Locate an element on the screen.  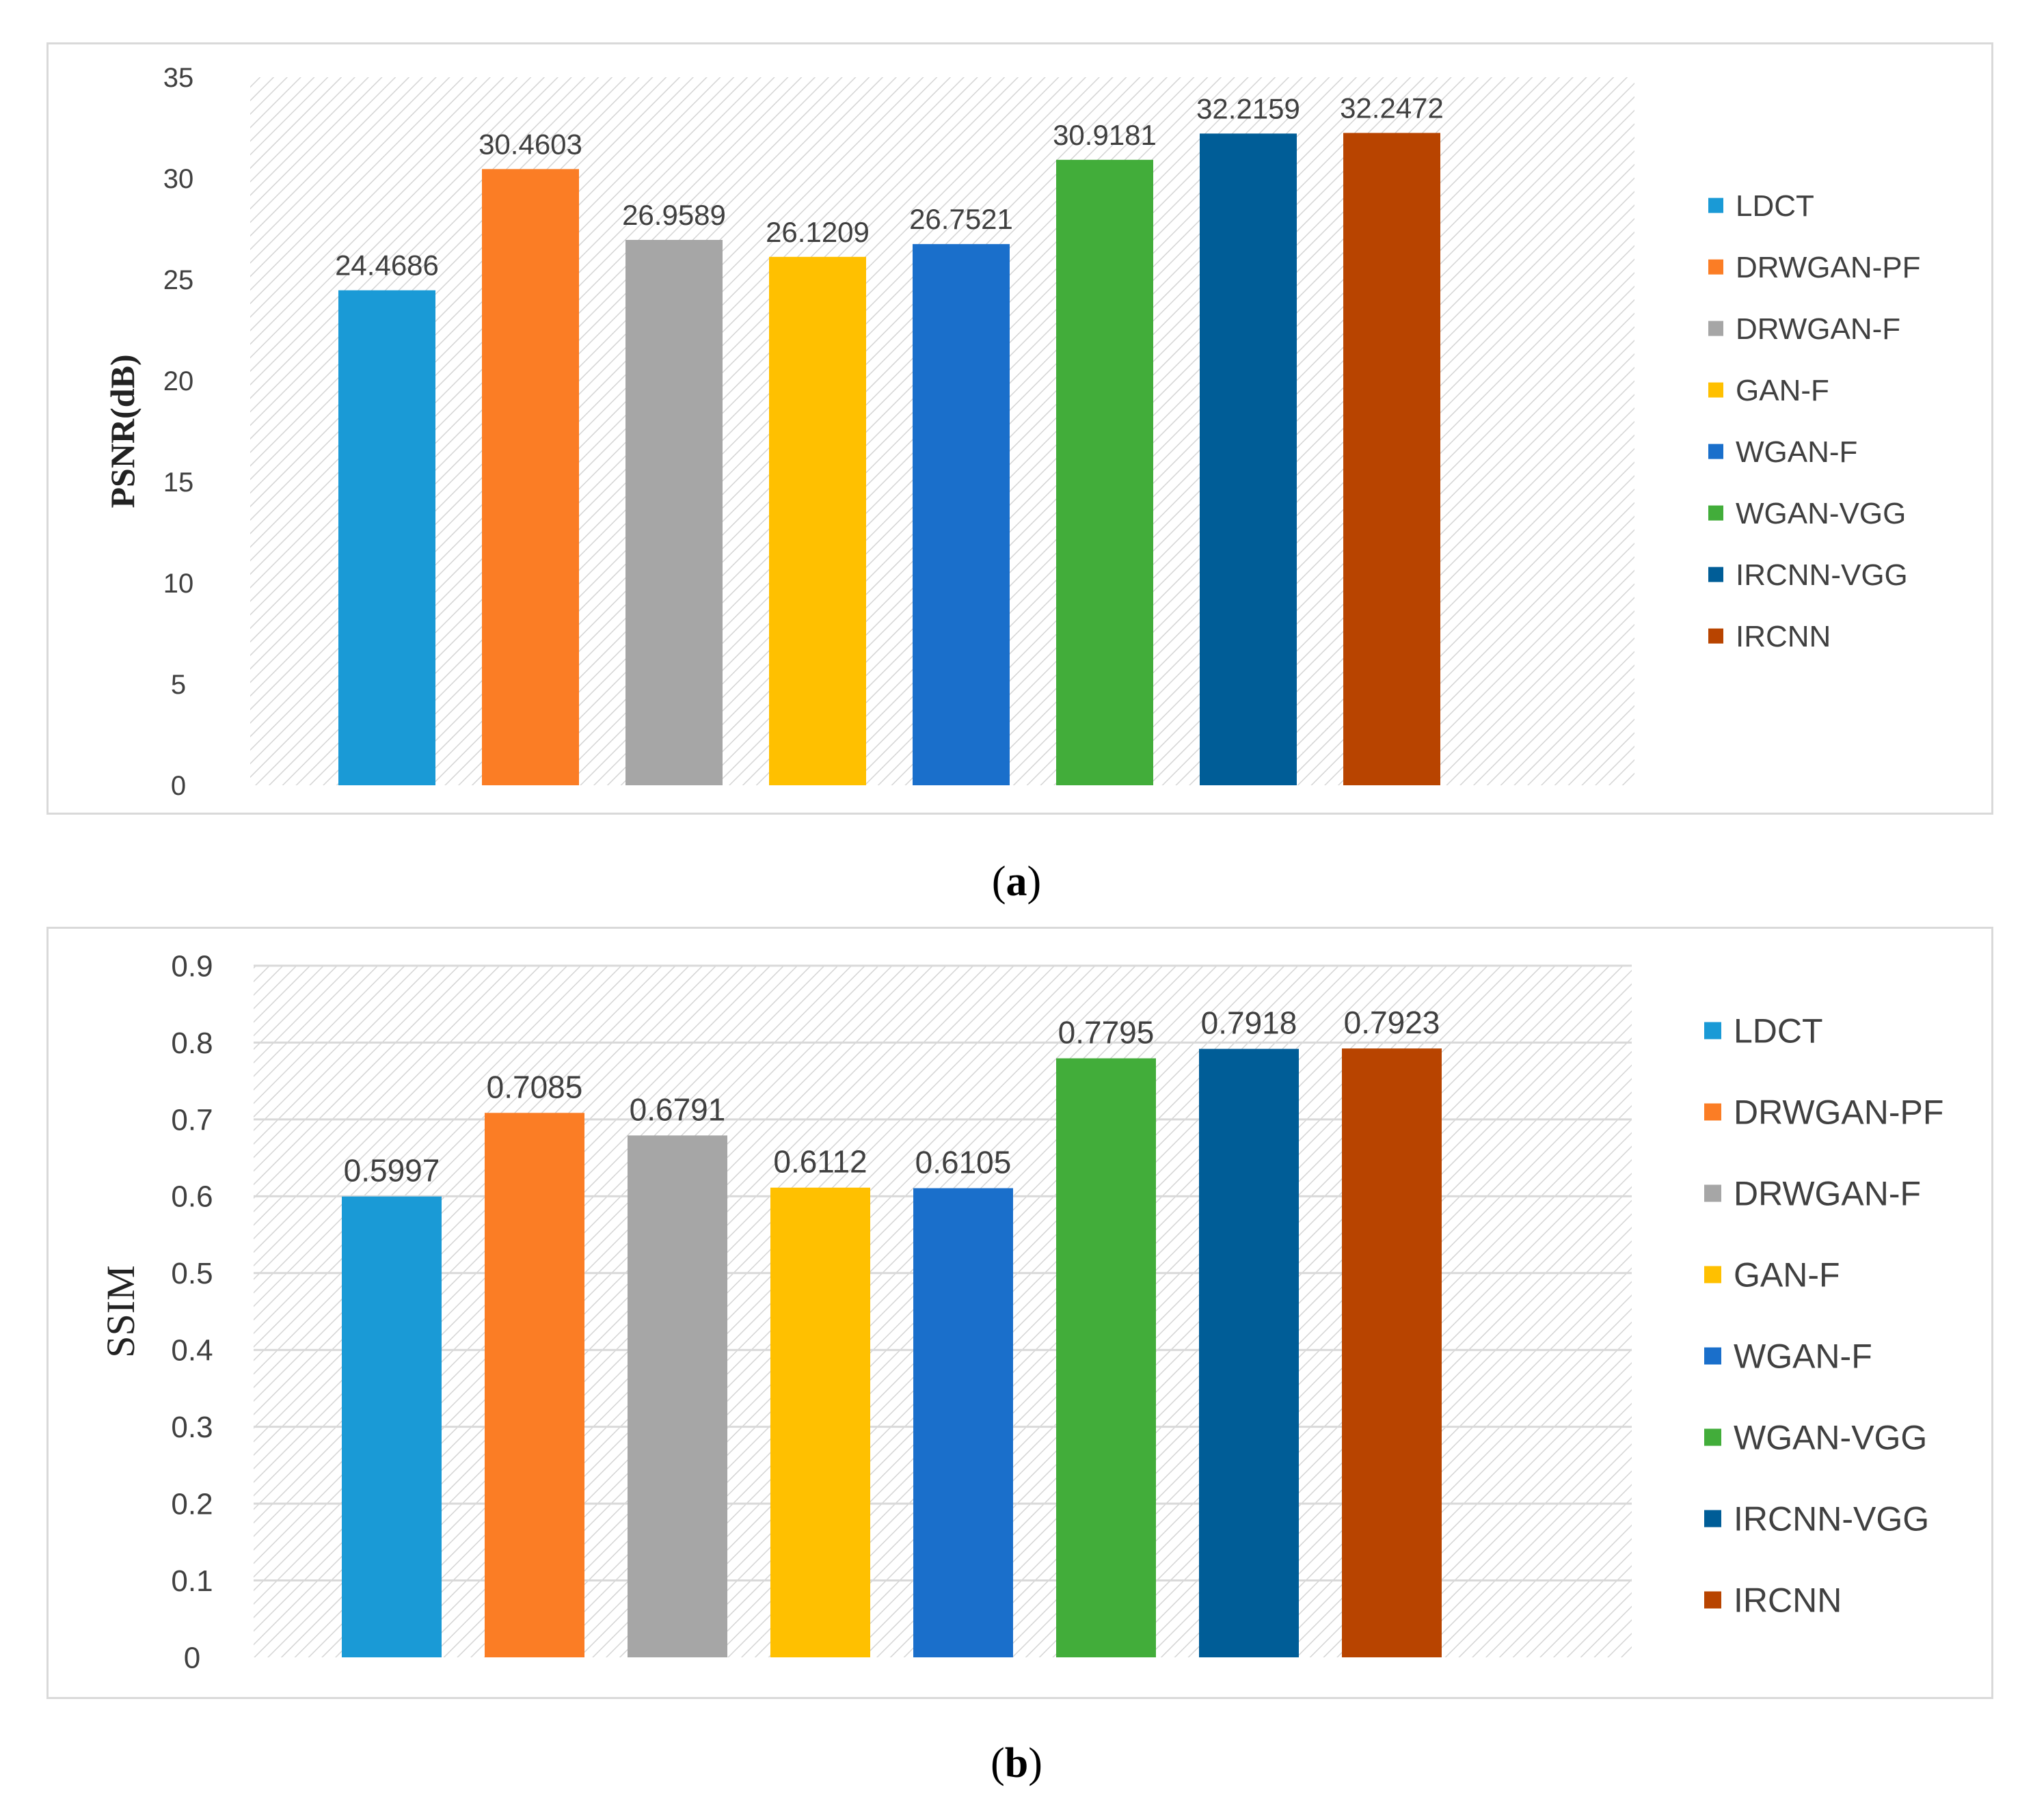
caption-b: (b) is located at coordinates (1016, 1763).